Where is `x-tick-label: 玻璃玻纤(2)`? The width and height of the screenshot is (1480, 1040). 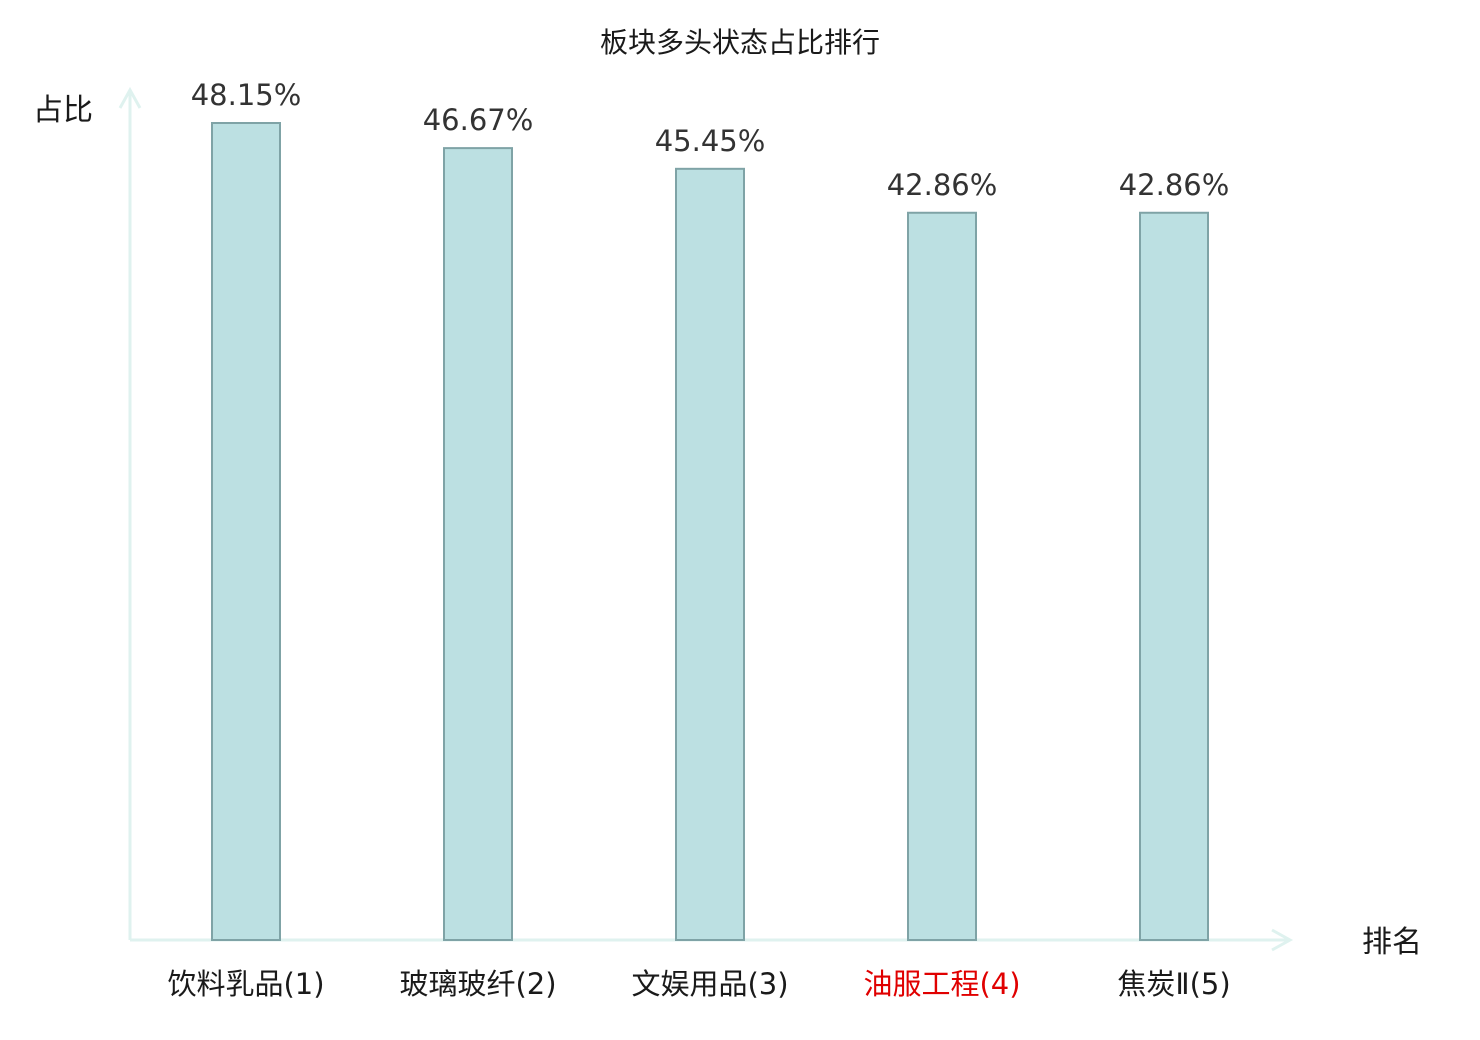 x-tick-label: 玻璃玻纤(2) is located at coordinates (477, 984).